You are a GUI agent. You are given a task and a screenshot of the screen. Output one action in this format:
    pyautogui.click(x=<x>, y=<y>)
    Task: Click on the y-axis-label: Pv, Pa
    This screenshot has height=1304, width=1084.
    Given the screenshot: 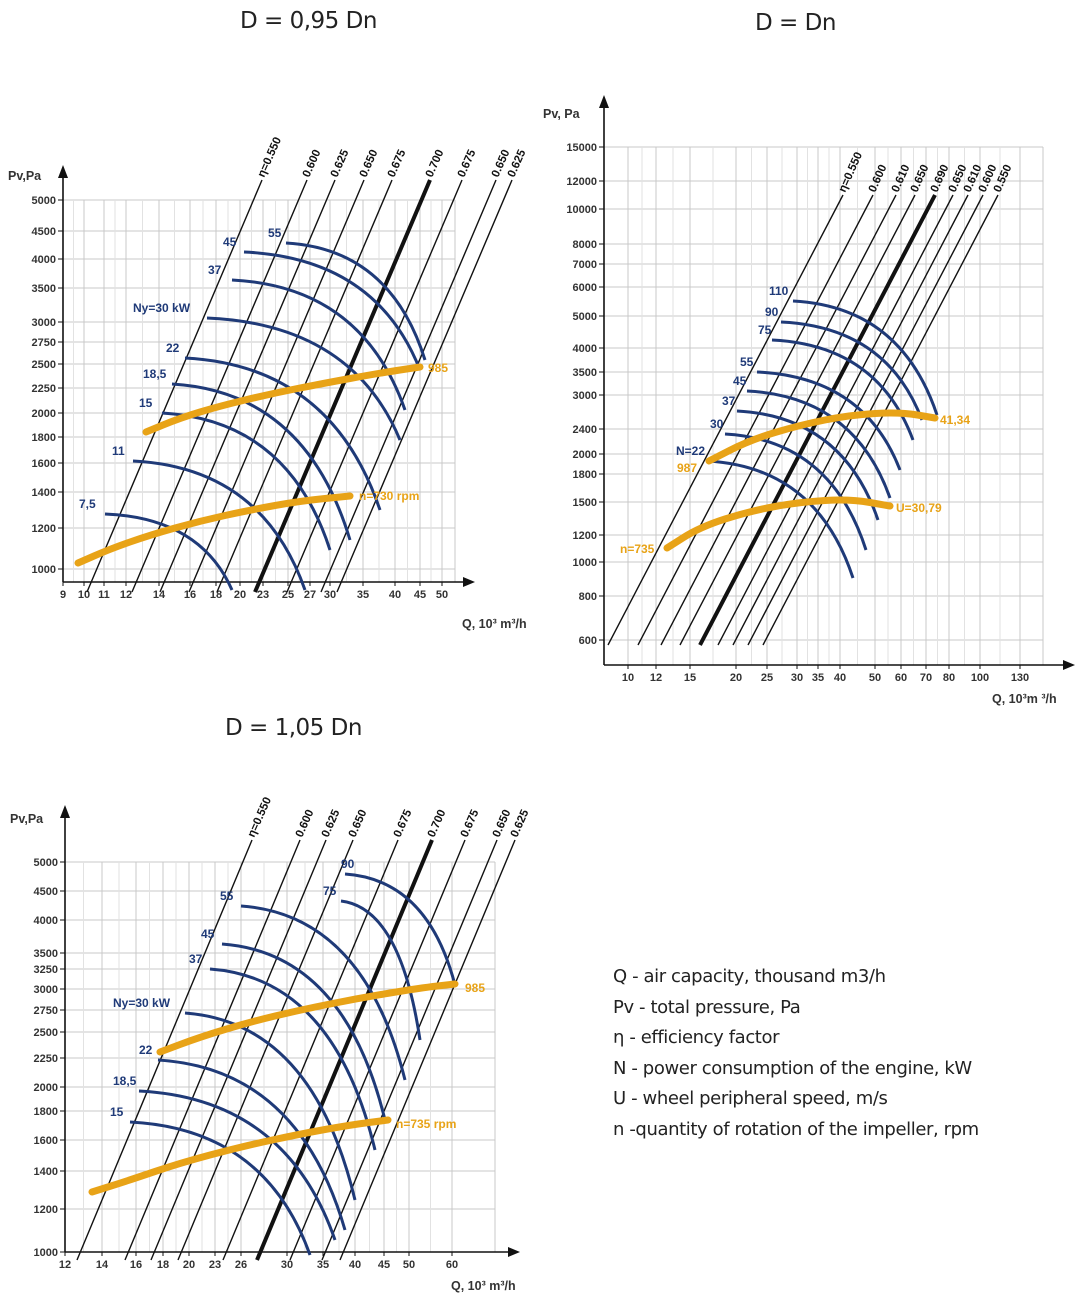 What is the action you would take?
    pyautogui.click(x=562, y=114)
    